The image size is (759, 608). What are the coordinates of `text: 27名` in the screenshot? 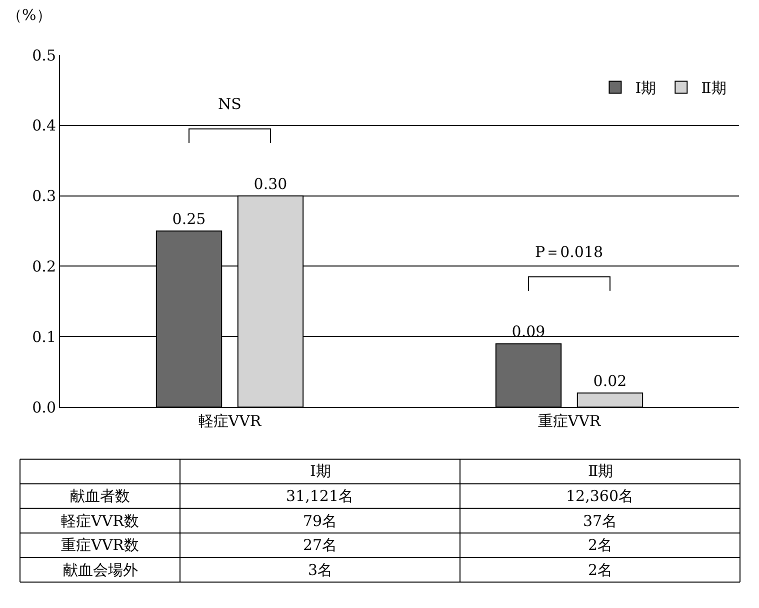 It's located at (320, 545).